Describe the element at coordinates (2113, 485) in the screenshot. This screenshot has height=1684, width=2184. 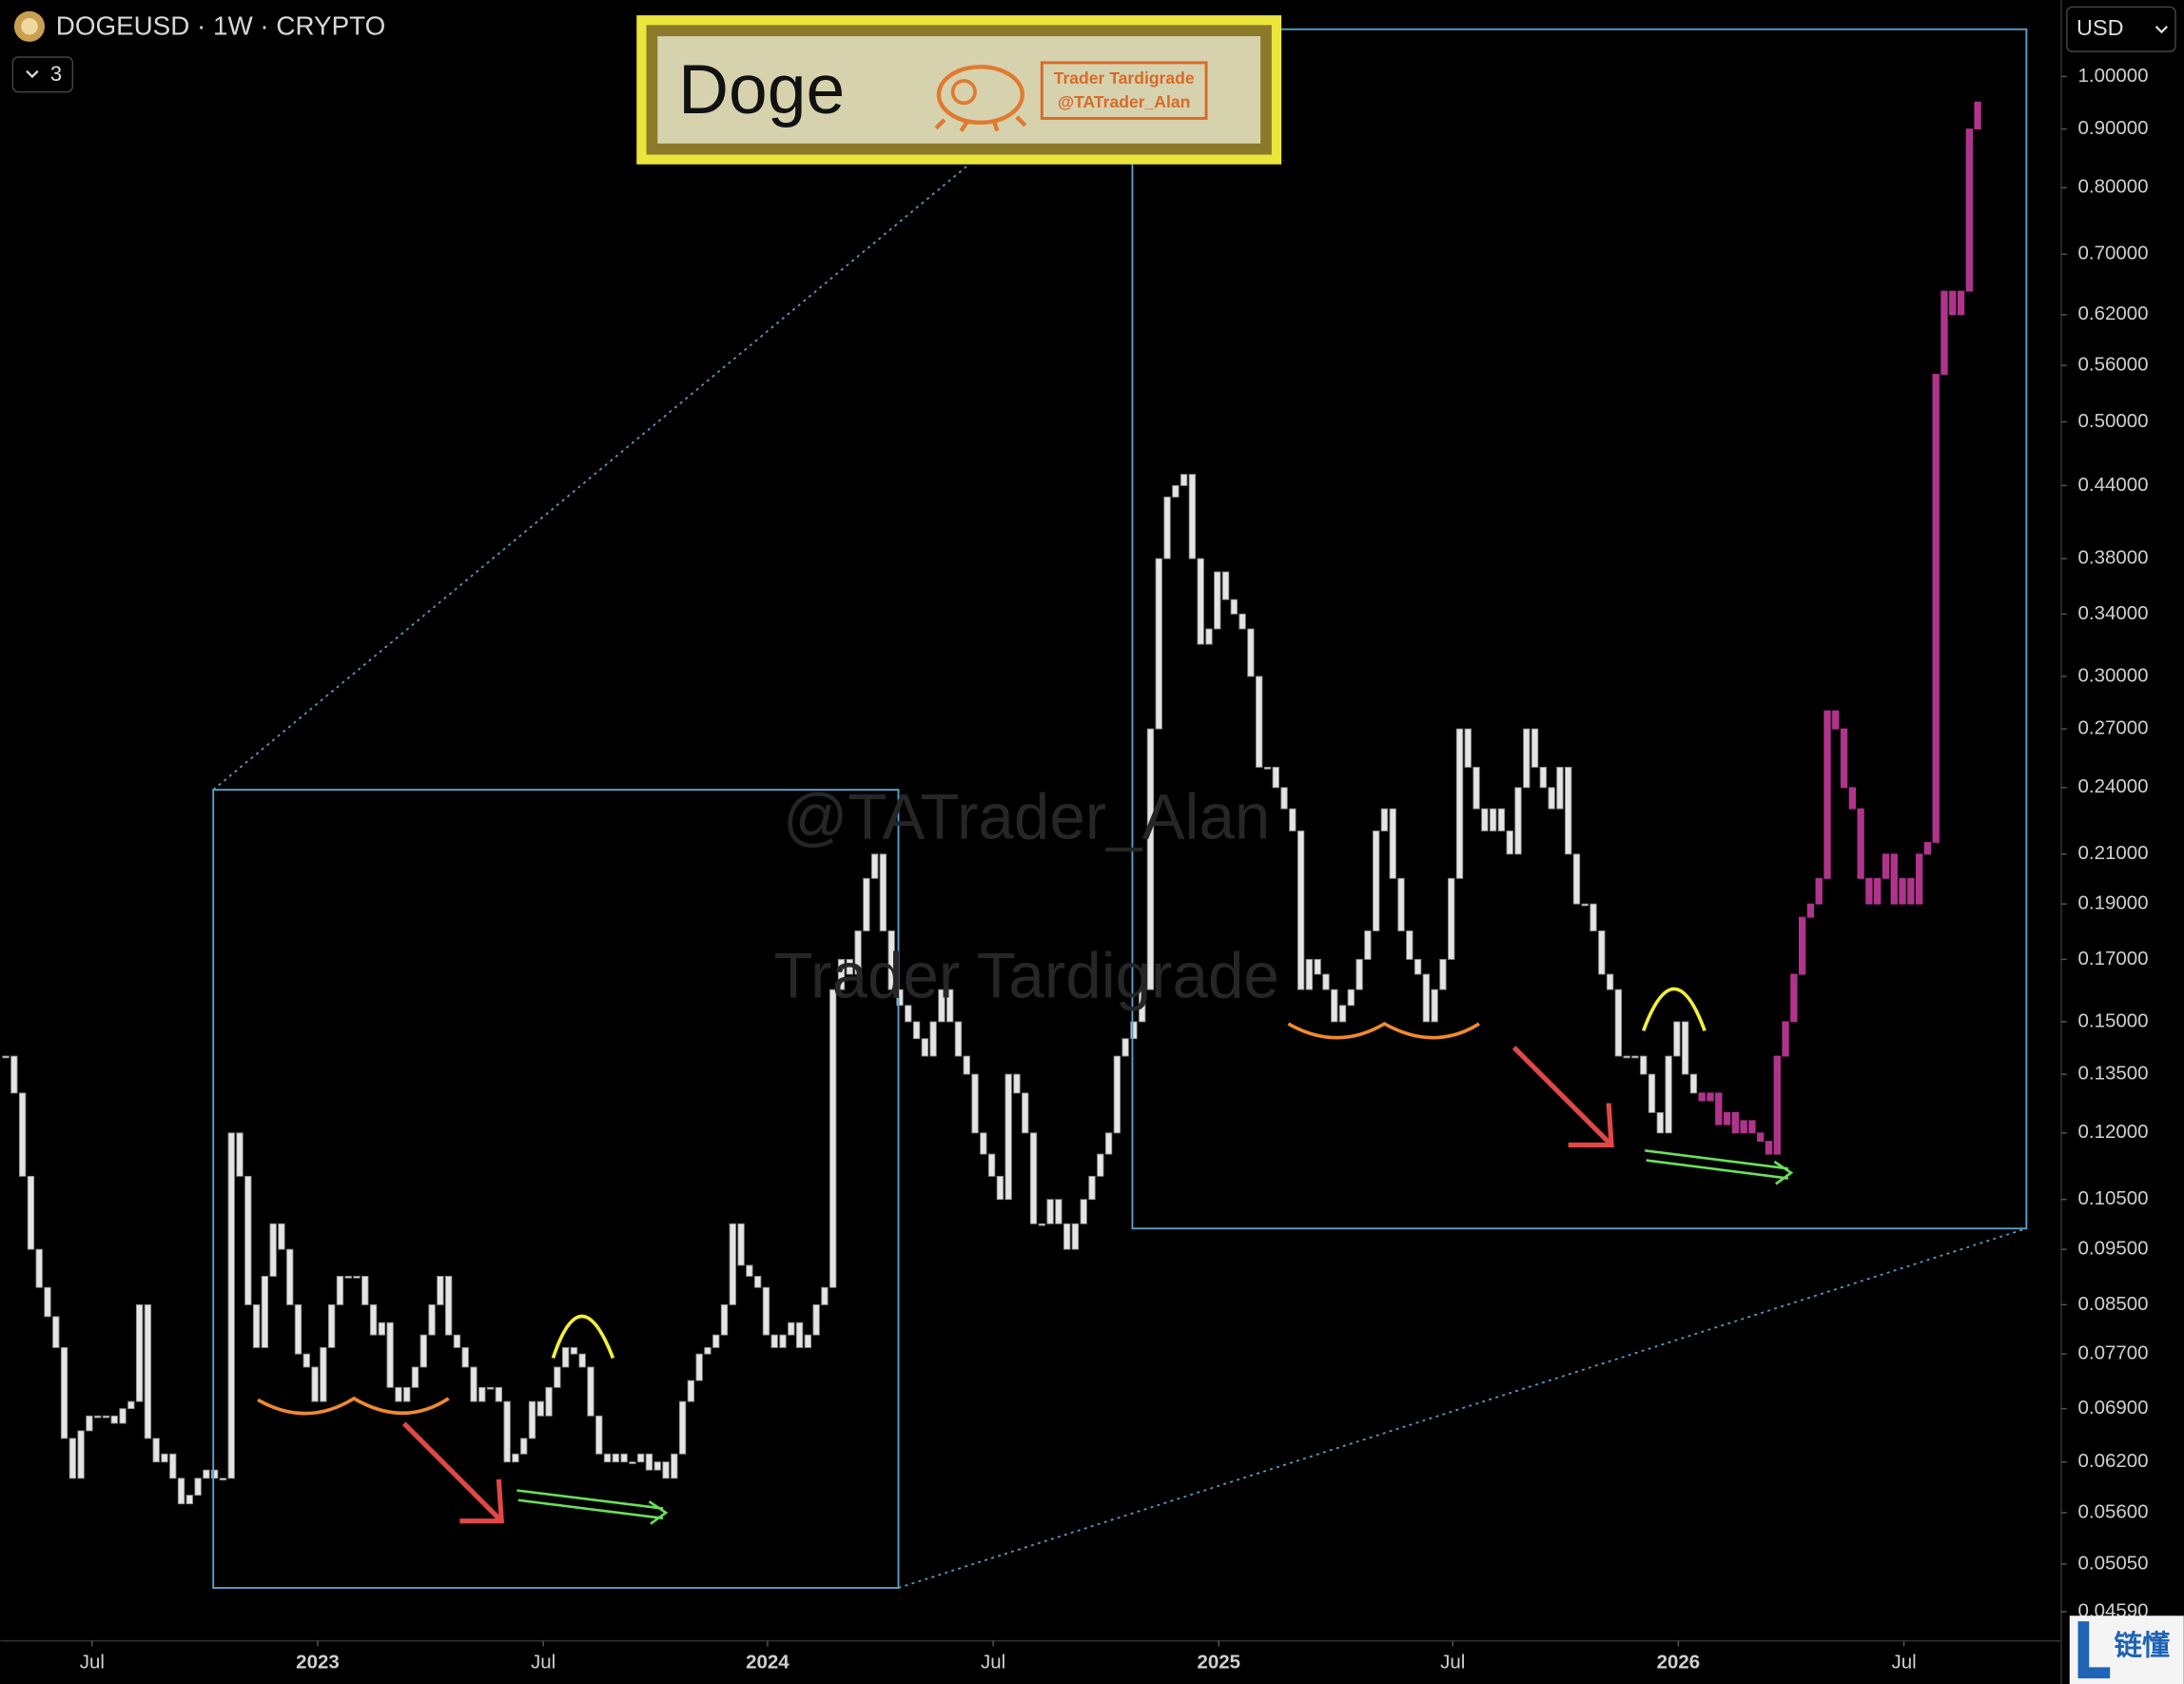
I see `y-tick-label: 0.44000` at that location.